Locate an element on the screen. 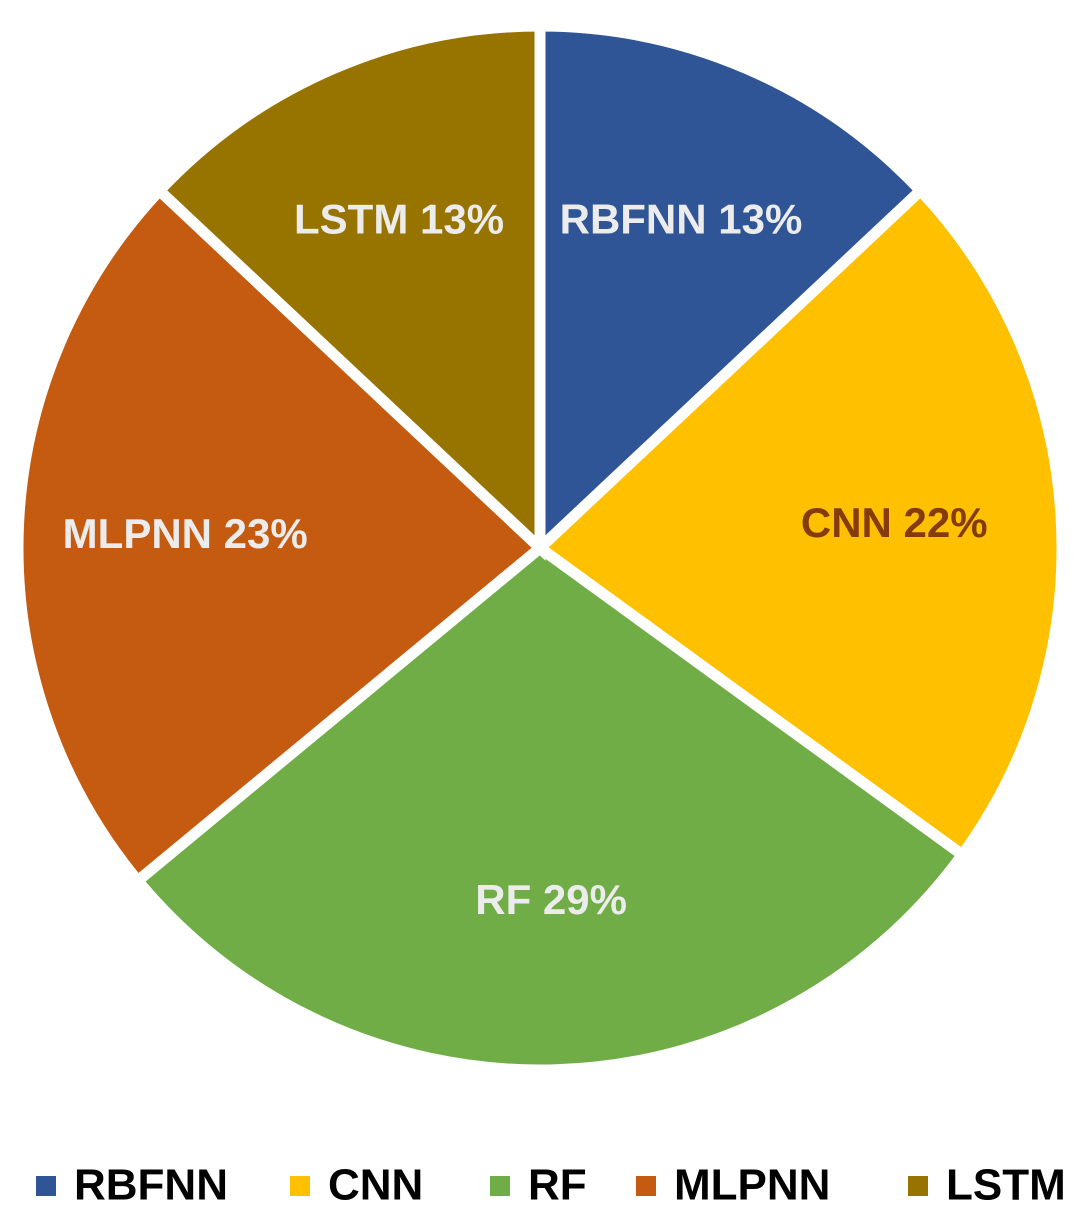  data-label: RF 29% is located at coordinates (551, 899).